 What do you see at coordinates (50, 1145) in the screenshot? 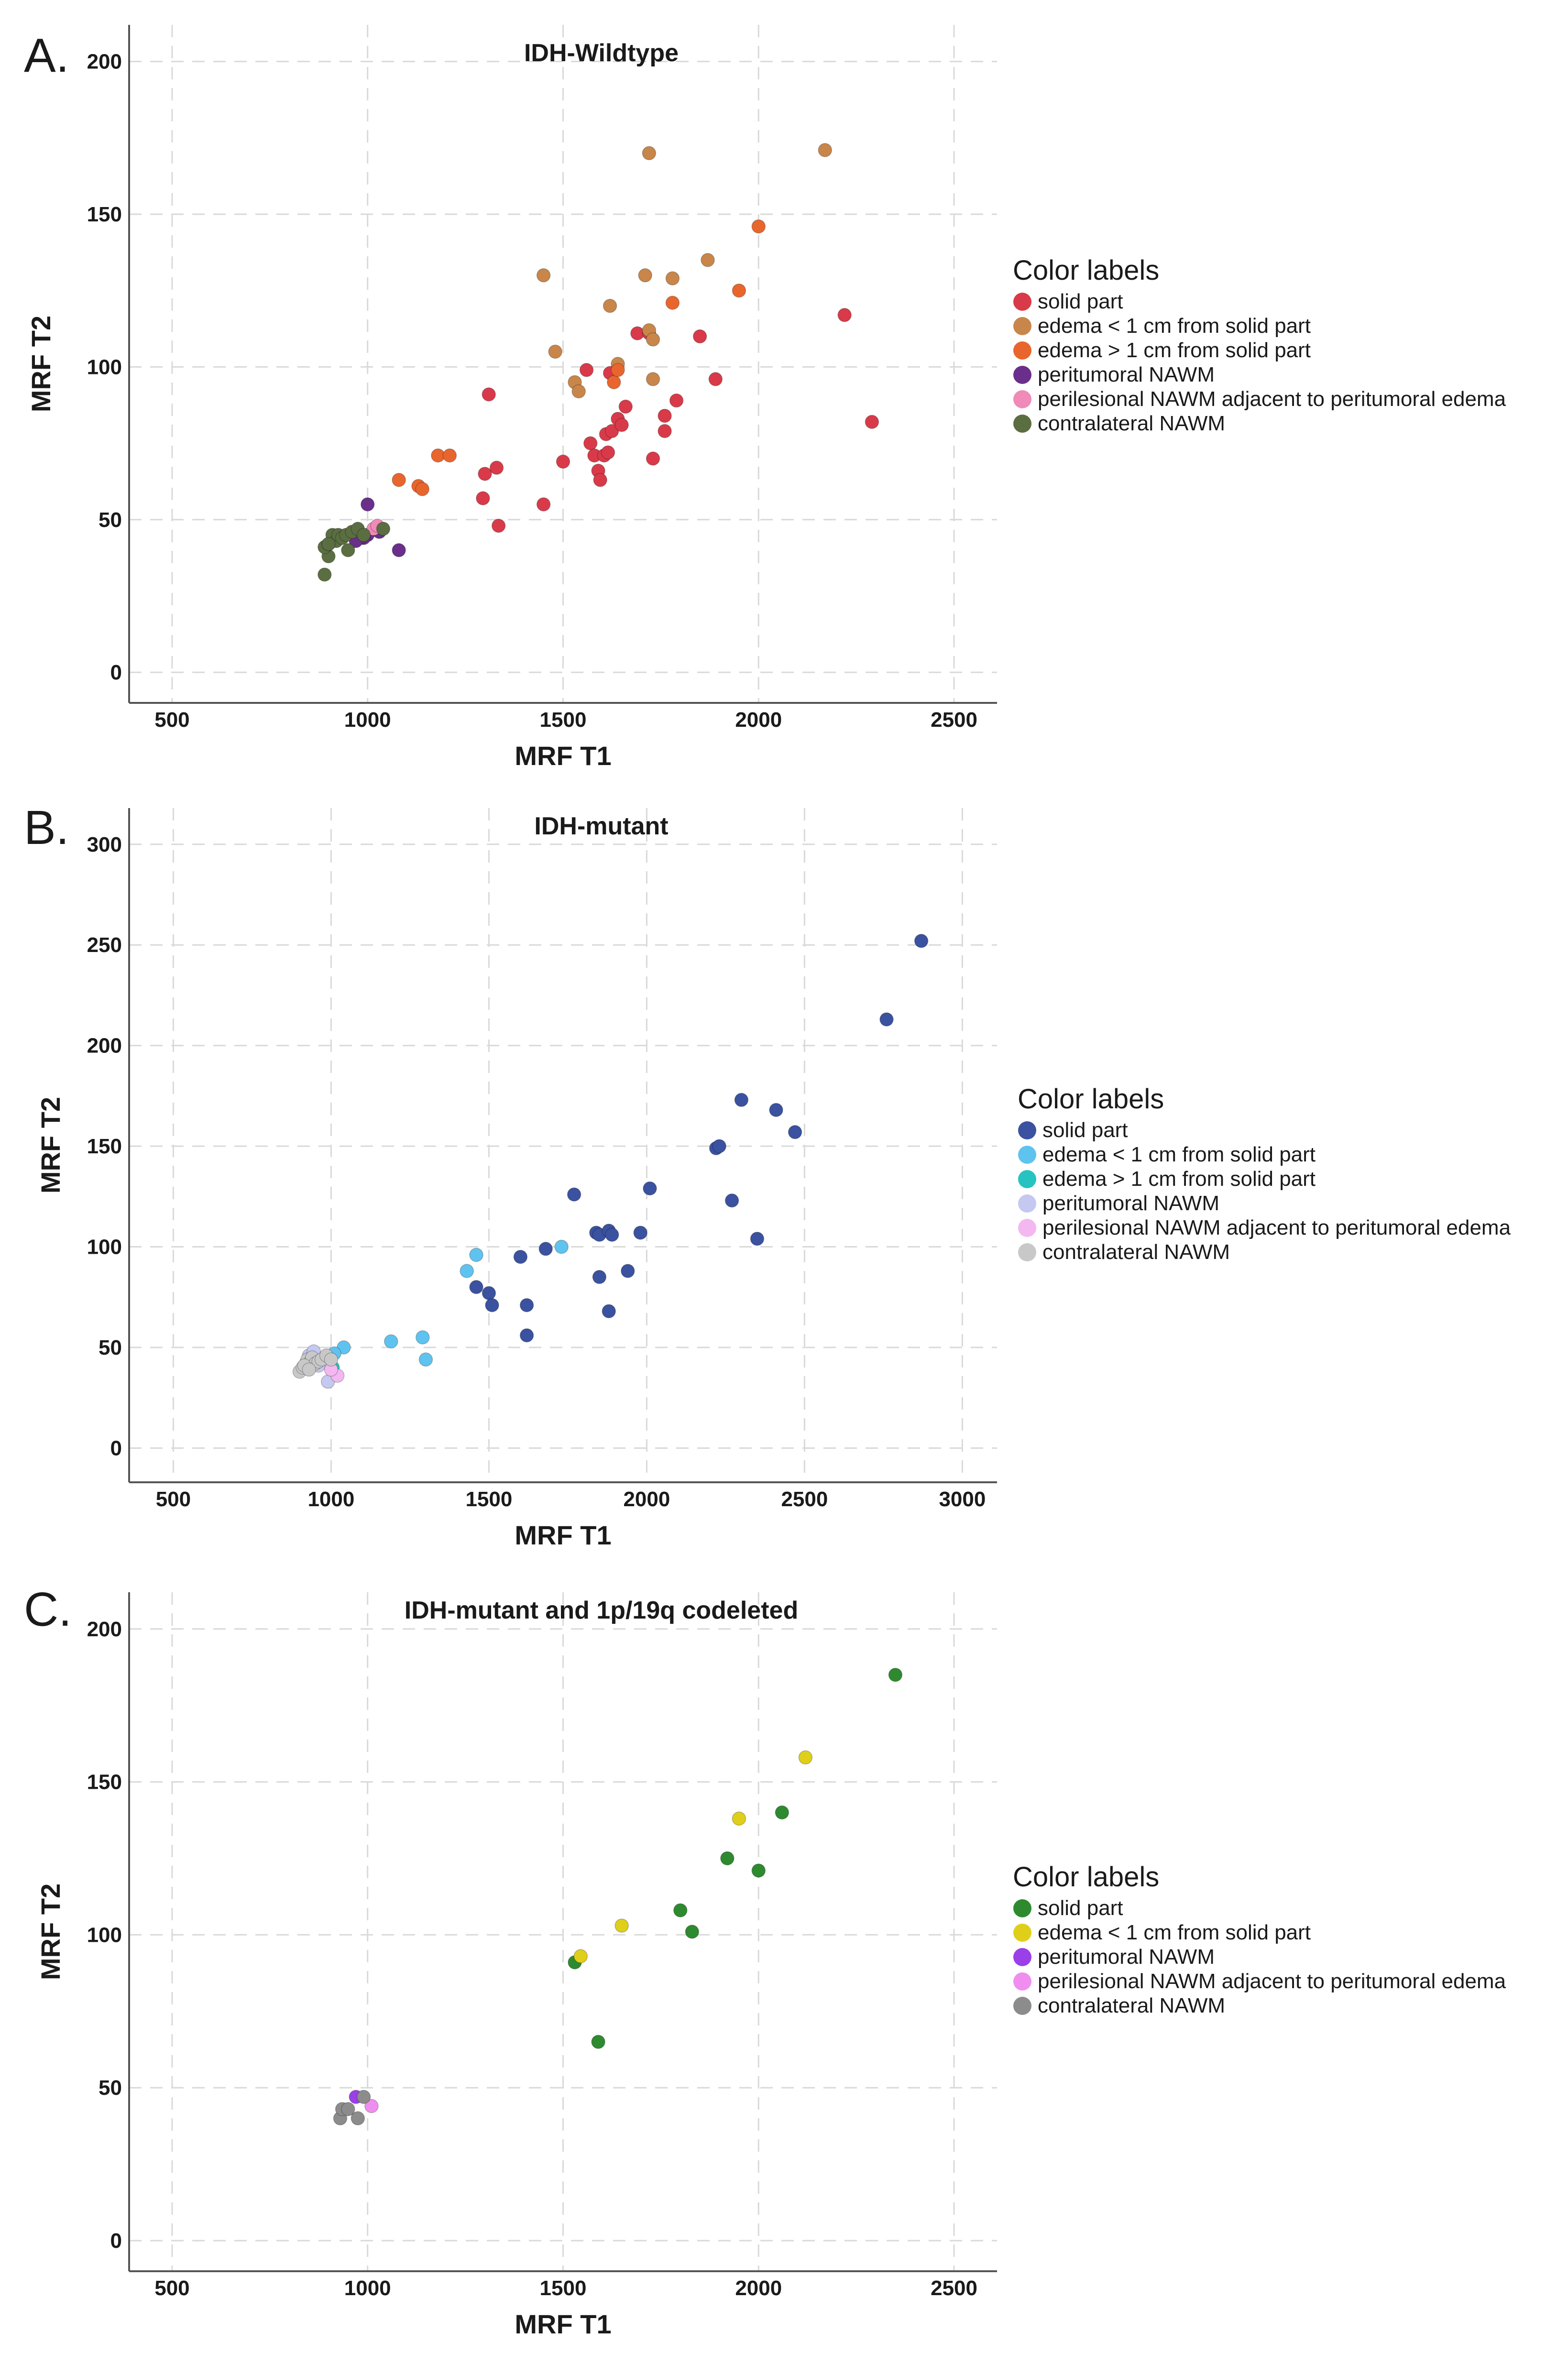
I see `y-axis-label: MRF T2` at bounding box center [50, 1145].